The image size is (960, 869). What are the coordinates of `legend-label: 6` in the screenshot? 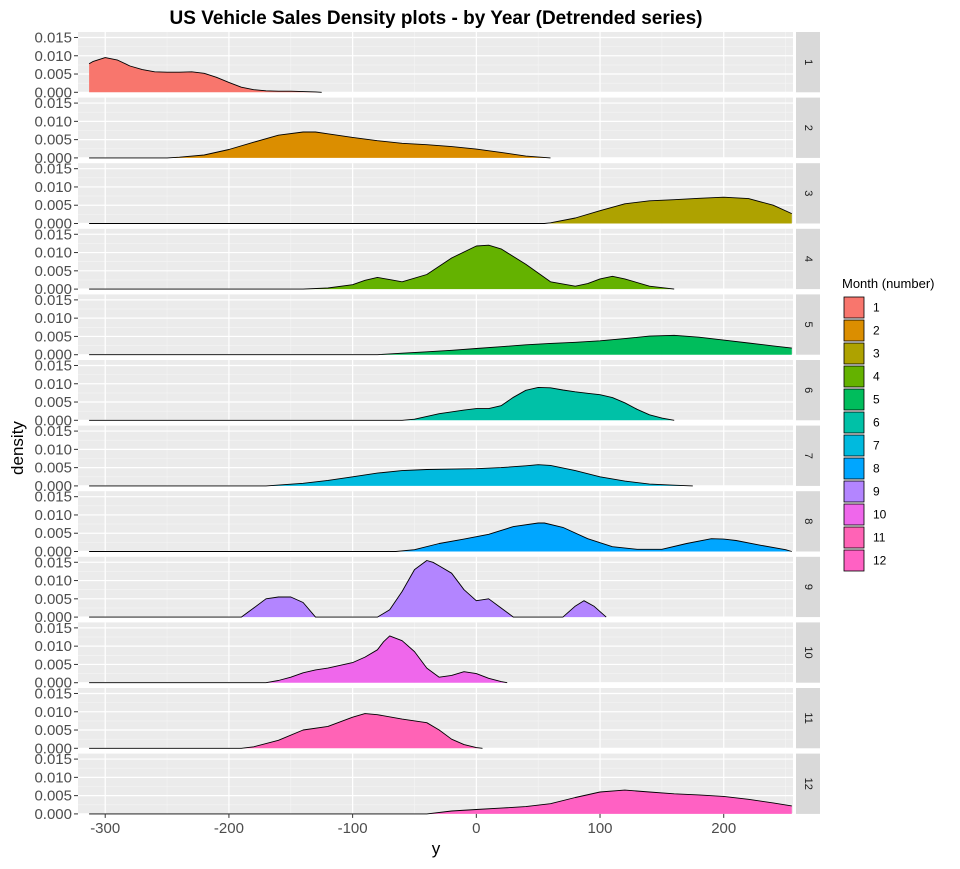 It's located at (876, 423).